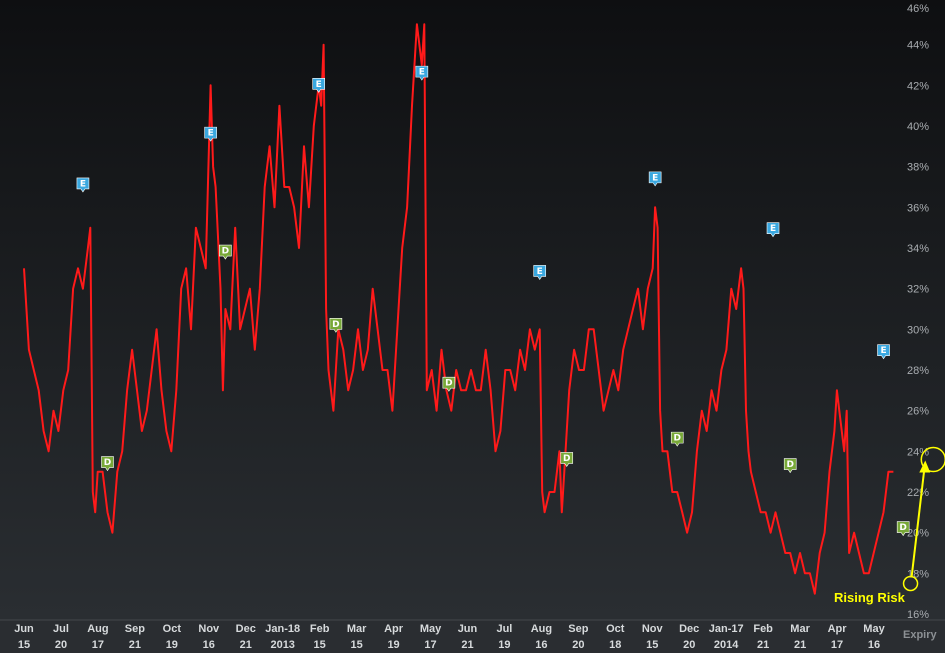 The height and width of the screenshot is (653, 945). What do you see at coordinates (918, 208) in the screenshot?
I see `y-tick-label: 36%` at bounding box center [918, 208].